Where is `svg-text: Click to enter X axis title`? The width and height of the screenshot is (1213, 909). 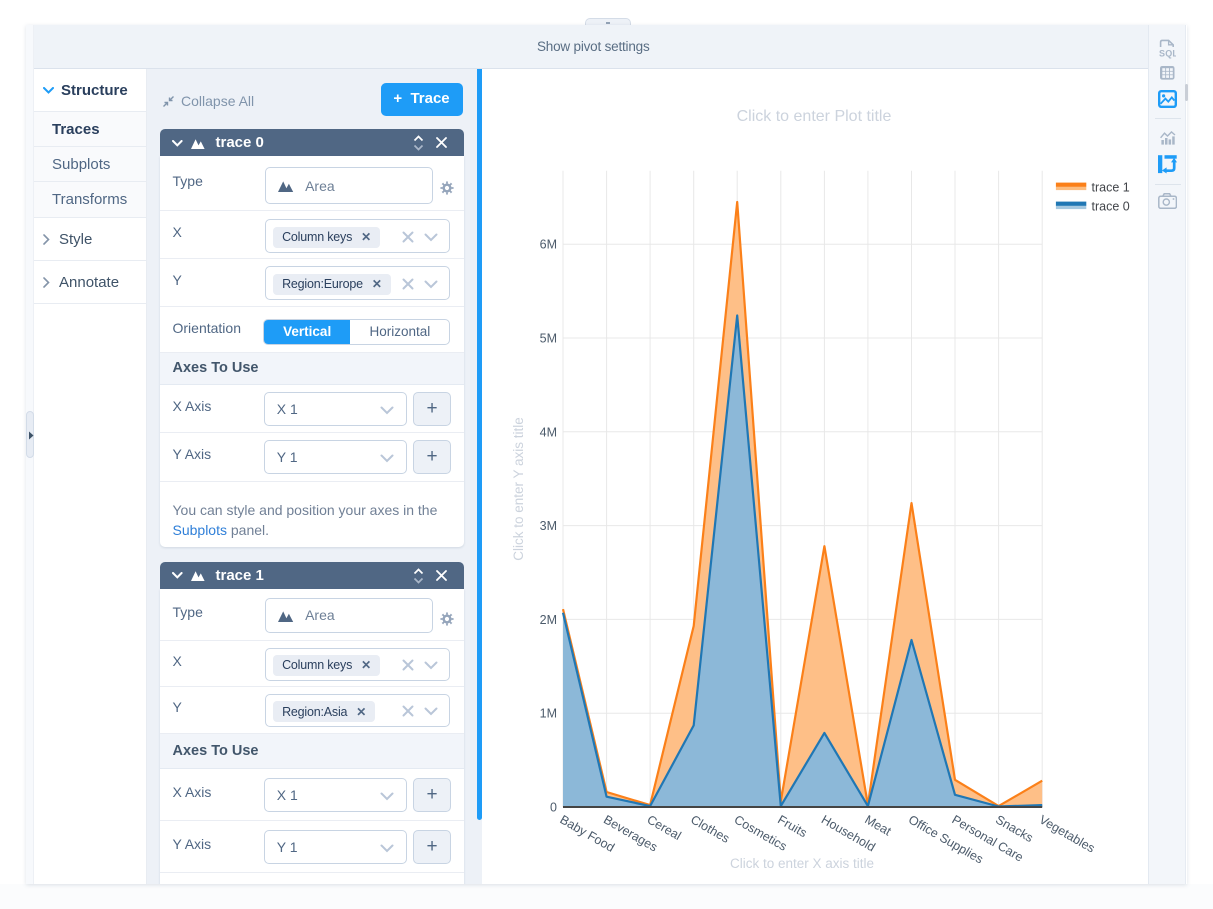 svg-text: Click to enter X axis title is located at coordinates (801, 863).